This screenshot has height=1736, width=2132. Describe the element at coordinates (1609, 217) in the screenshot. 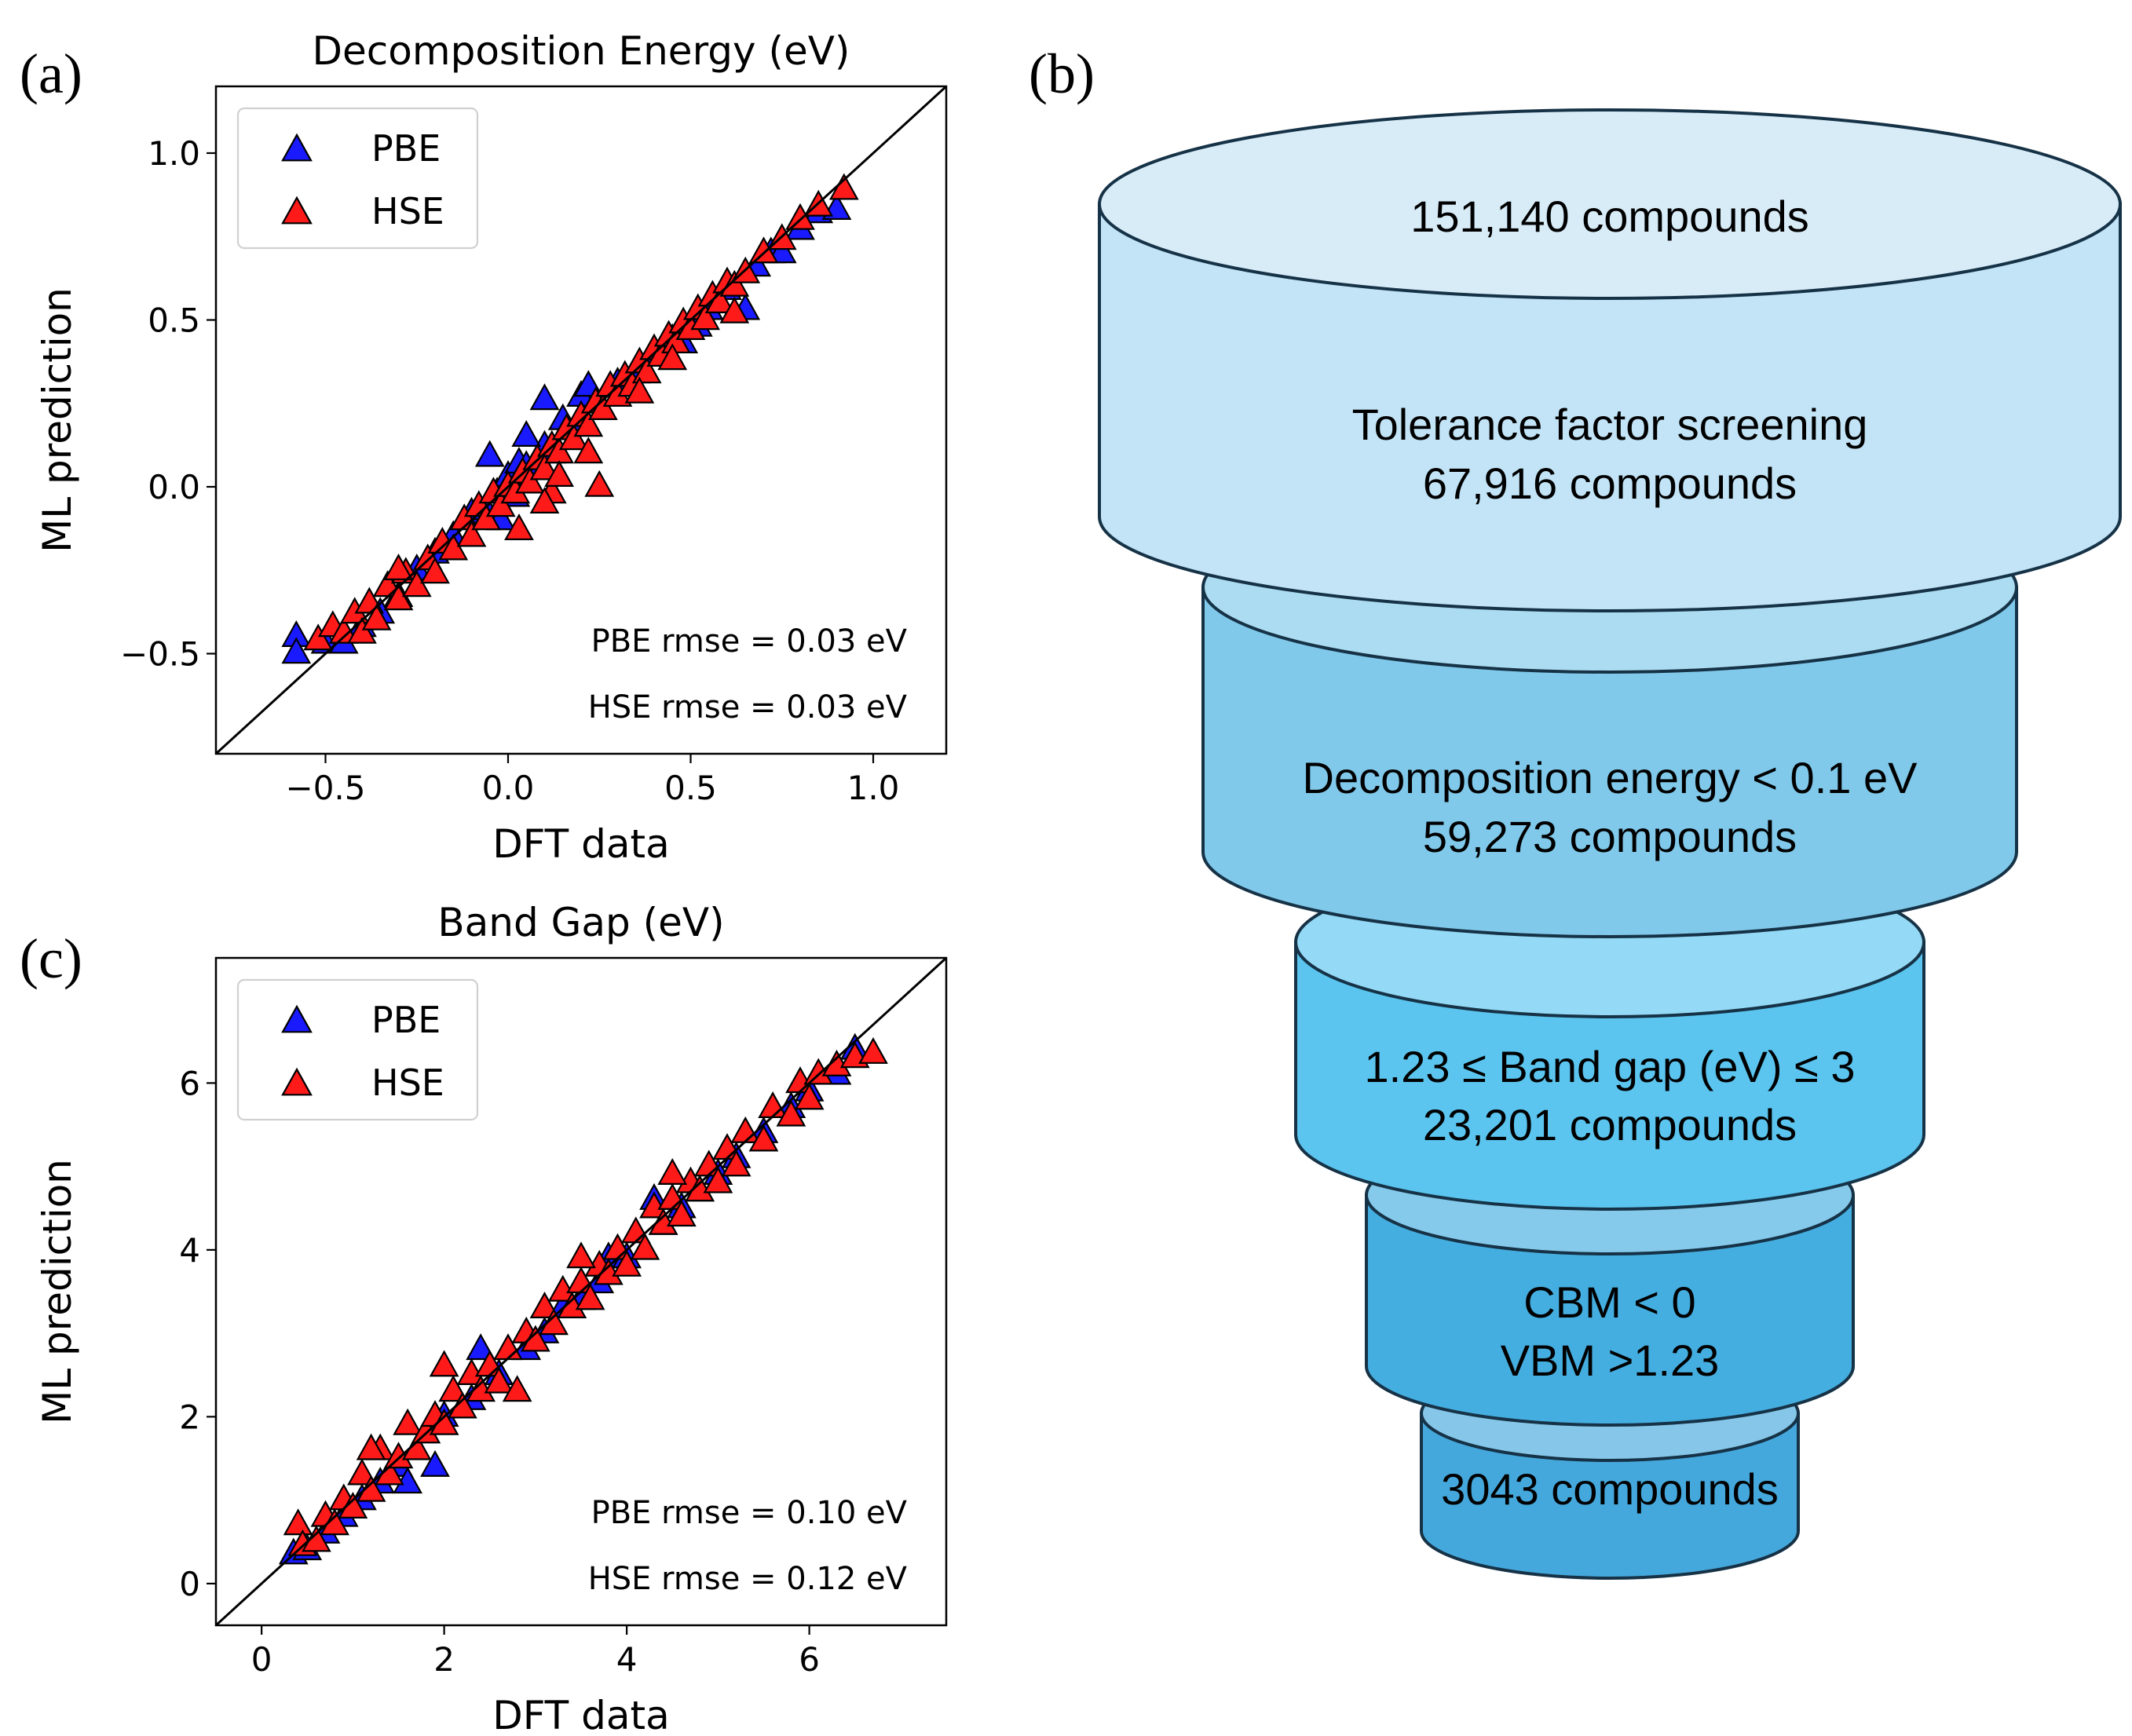

I see `funnel-stage-1-text: 151,140 compounds` at that location.